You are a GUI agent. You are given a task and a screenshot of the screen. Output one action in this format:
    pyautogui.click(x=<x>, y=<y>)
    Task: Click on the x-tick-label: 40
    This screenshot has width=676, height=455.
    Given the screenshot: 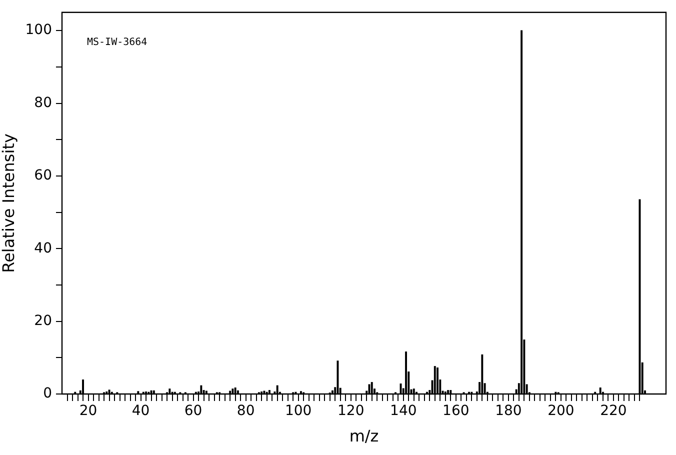 What is the action you would take?
    pyautogui.click(x=141, y=411)
    